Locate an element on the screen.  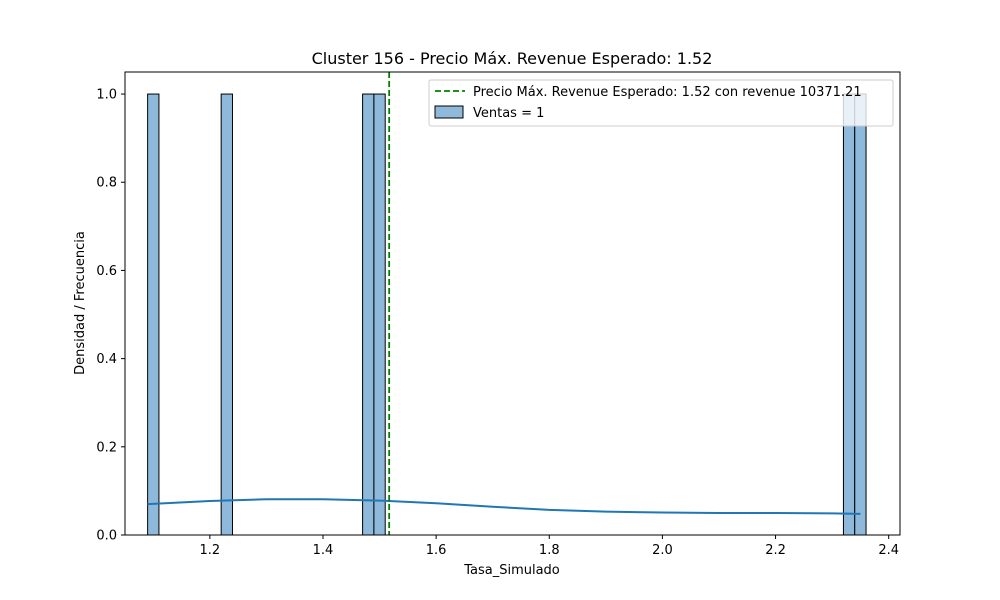
y-tick-label: 0.6 is located at coordinates (106, 271).